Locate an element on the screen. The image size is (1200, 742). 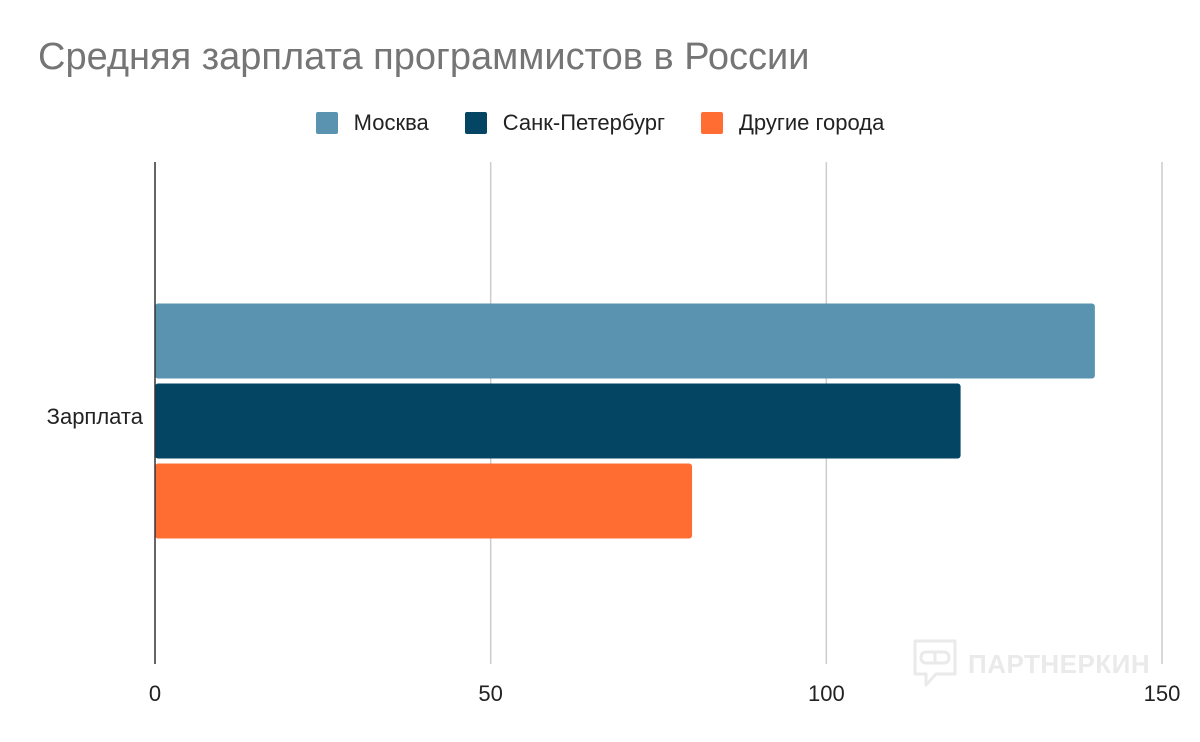
x-tick-label-150: 150 is located at coordinates (1162, 693).